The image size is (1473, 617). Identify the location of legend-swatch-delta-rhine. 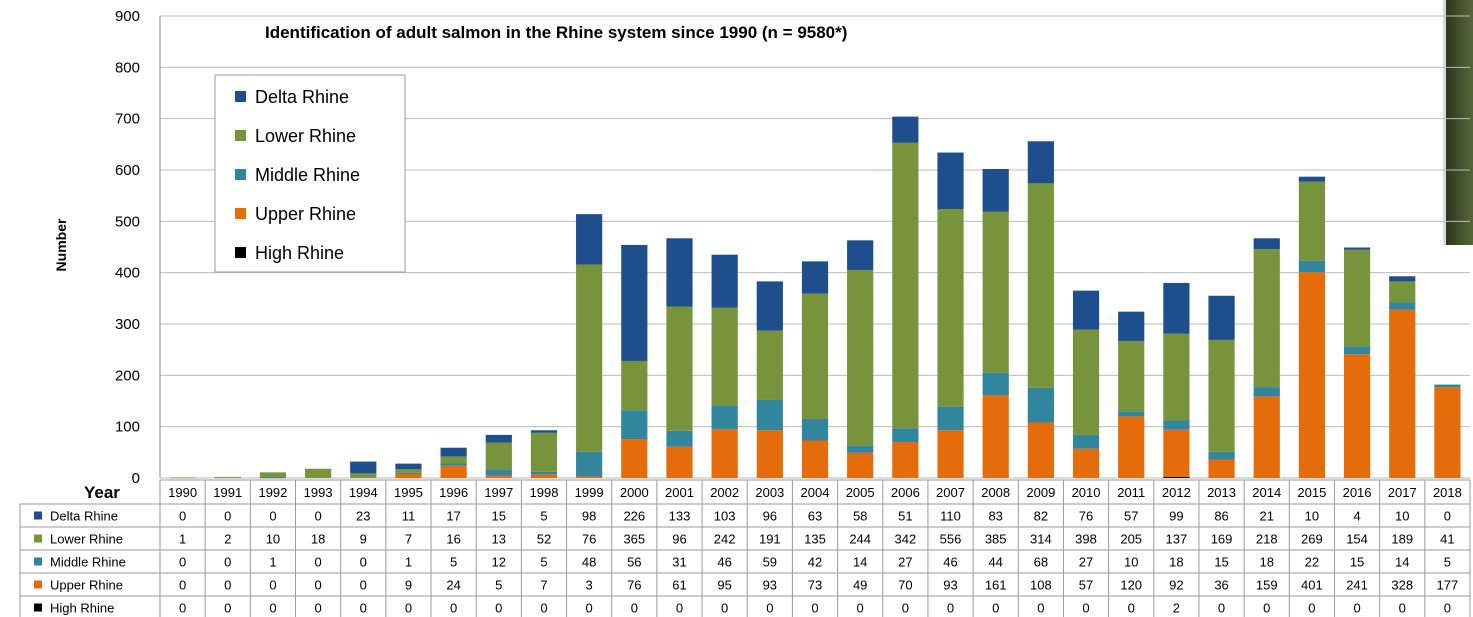
(240, 96).